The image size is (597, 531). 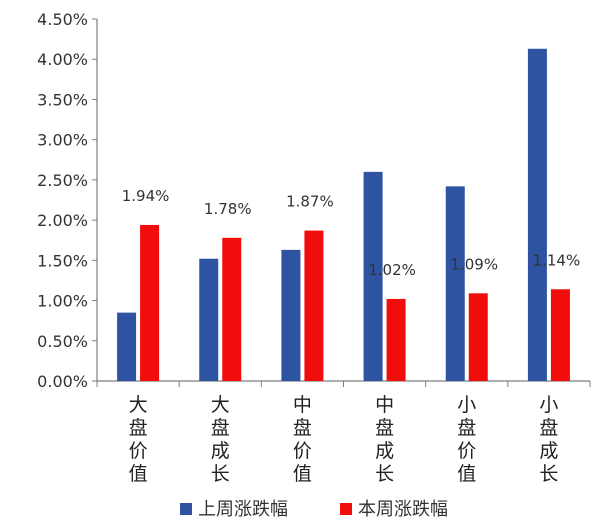 What do you see at coordinates (62, 301) in the screenshot?
I see `y-tick-label: 1.00%` at bounding box center [62, 301].